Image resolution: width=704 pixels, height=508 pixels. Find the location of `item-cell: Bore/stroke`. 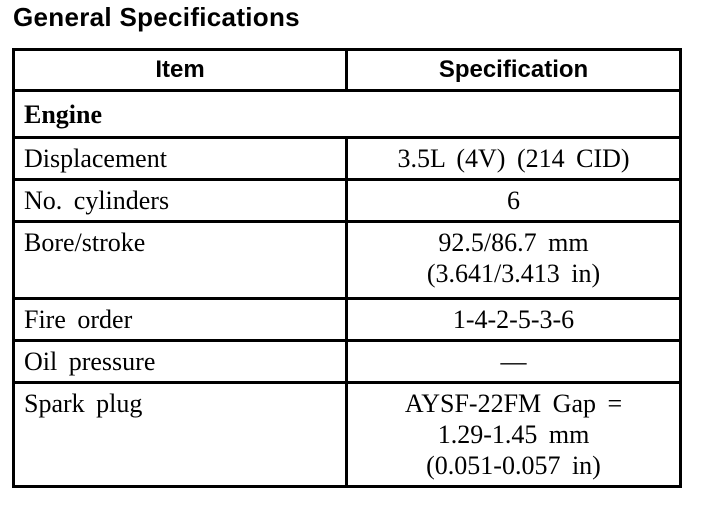

item-cell: Bore/stroke is located at coordinates (180, 260).